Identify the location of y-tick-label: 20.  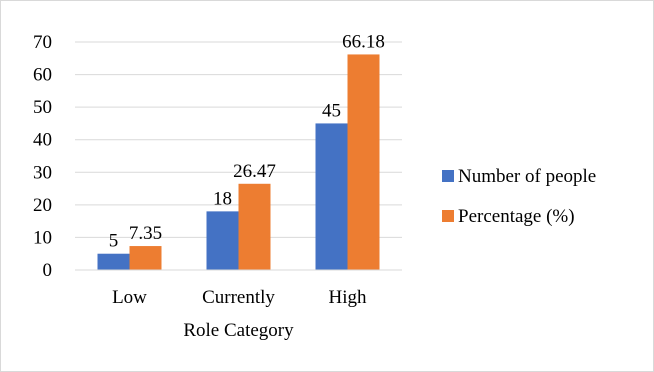
(42, 205).